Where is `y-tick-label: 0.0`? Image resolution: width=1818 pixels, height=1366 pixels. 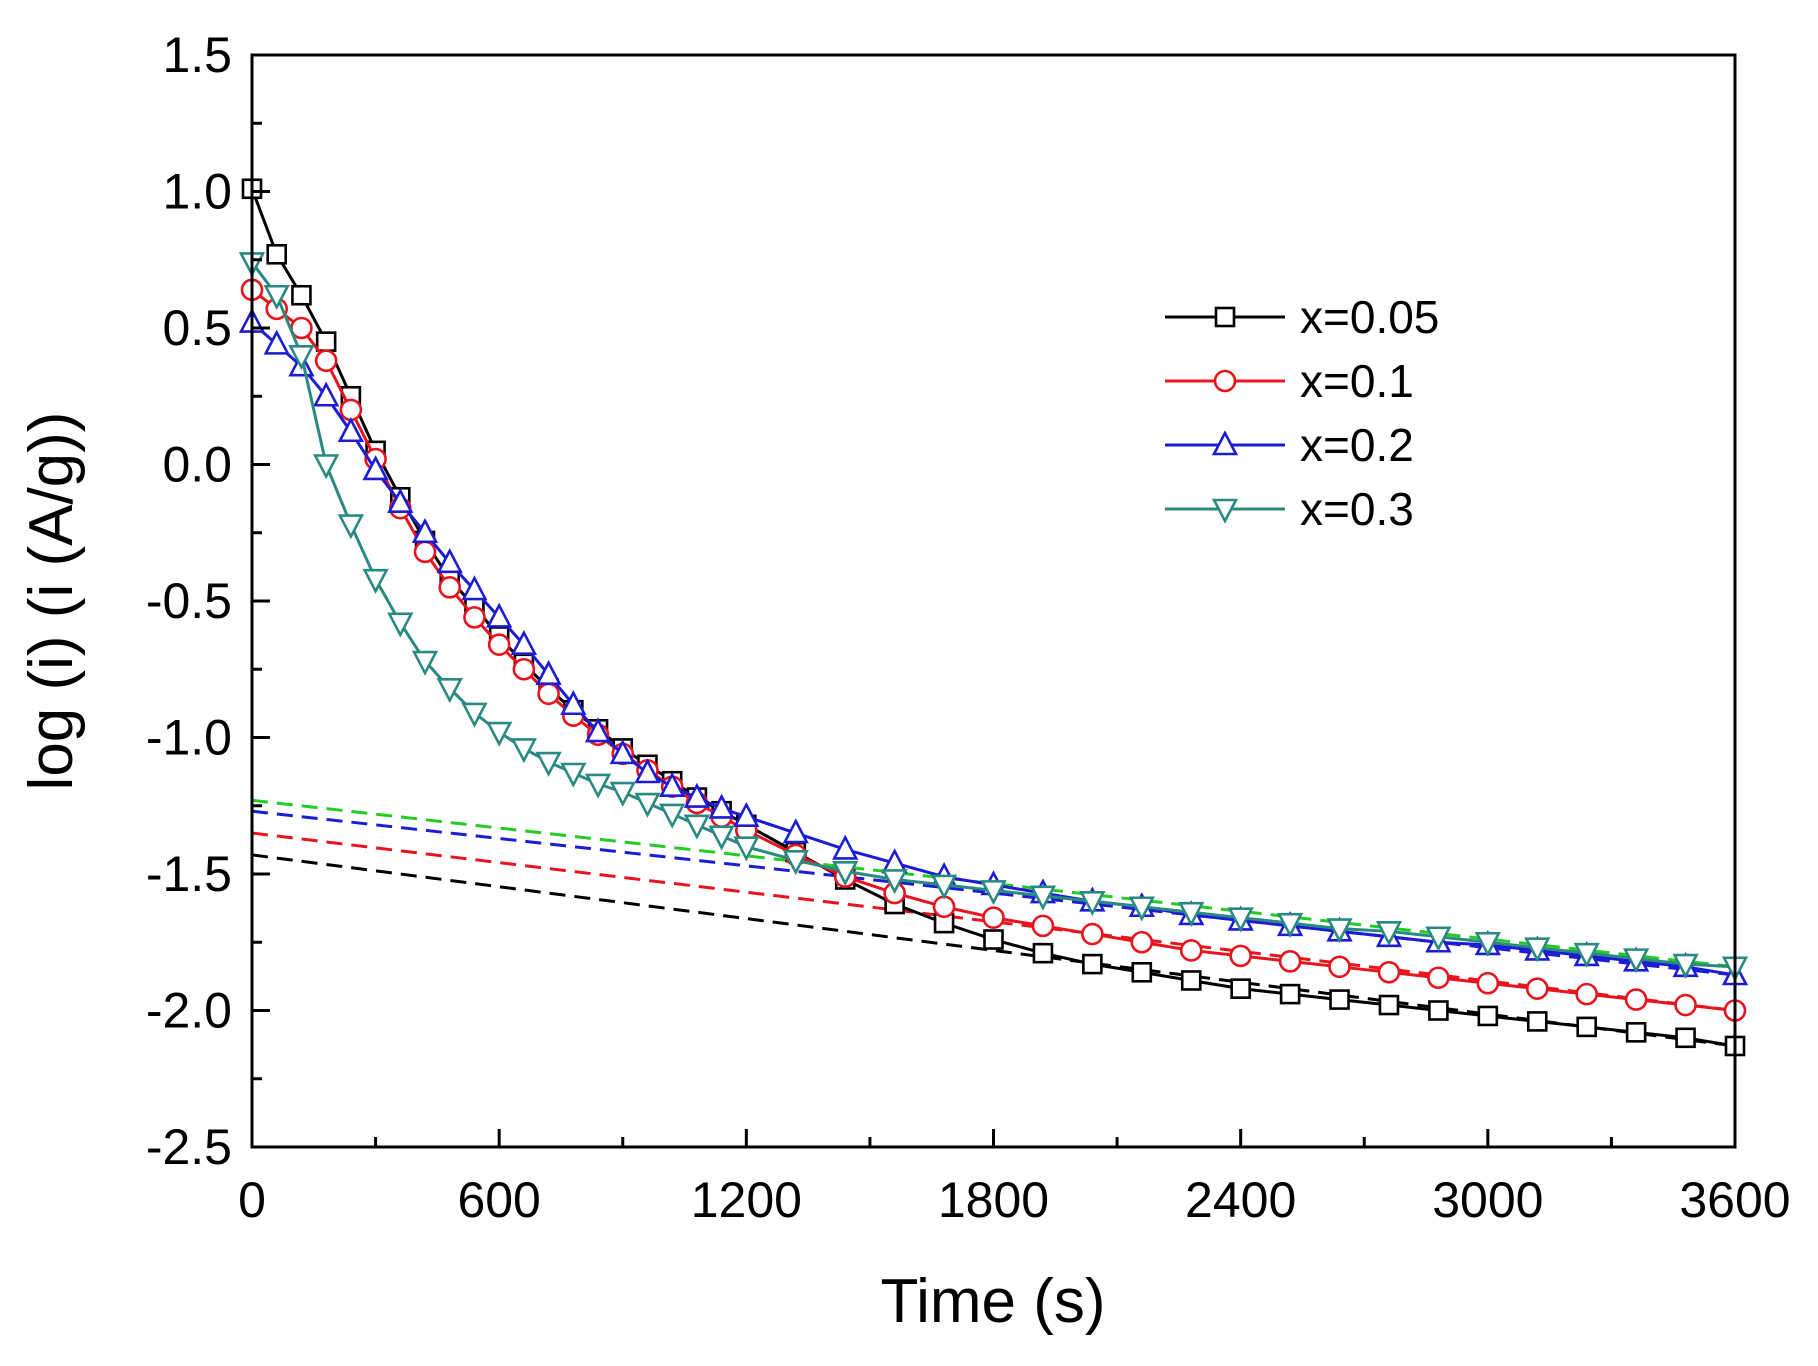 y-tick-label: 0.0 is located at coordinates (197, 465).